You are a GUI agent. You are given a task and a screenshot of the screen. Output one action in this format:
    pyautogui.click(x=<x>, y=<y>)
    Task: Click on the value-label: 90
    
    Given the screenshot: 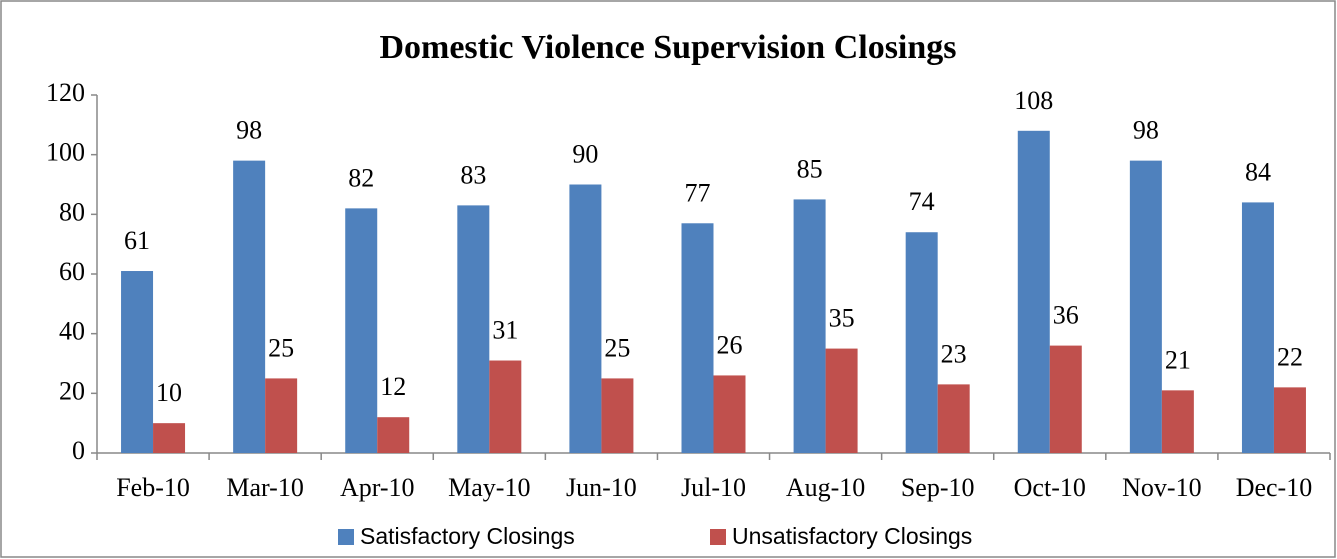 What is the action you would take?
    pyautogui.click(x=585, y=153)
    